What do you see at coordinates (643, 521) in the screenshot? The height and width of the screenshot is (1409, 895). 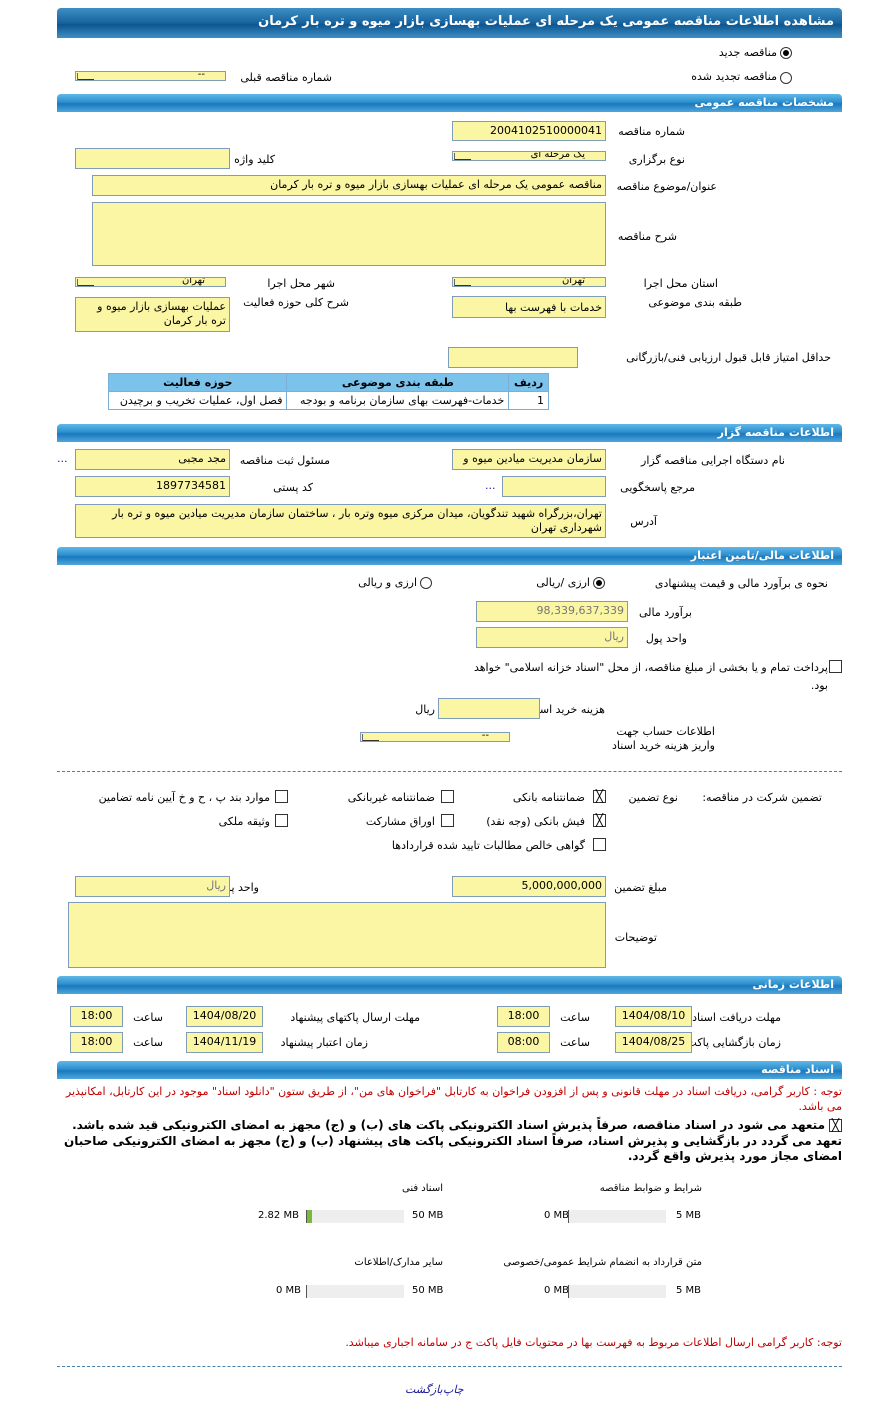 I see `address-label: آدرس` at bounding box center [643, 521].